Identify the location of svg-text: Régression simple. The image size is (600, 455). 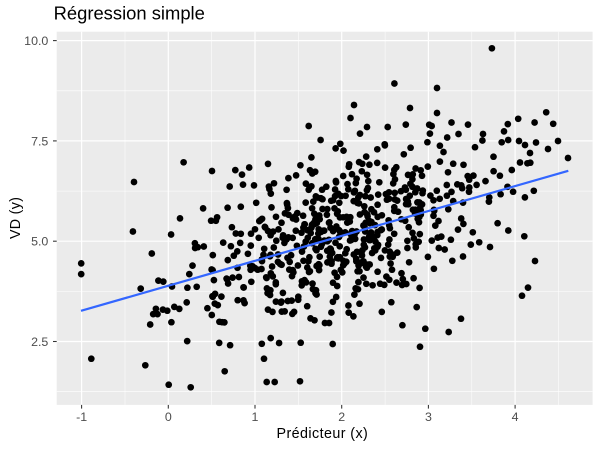
(129, 12).